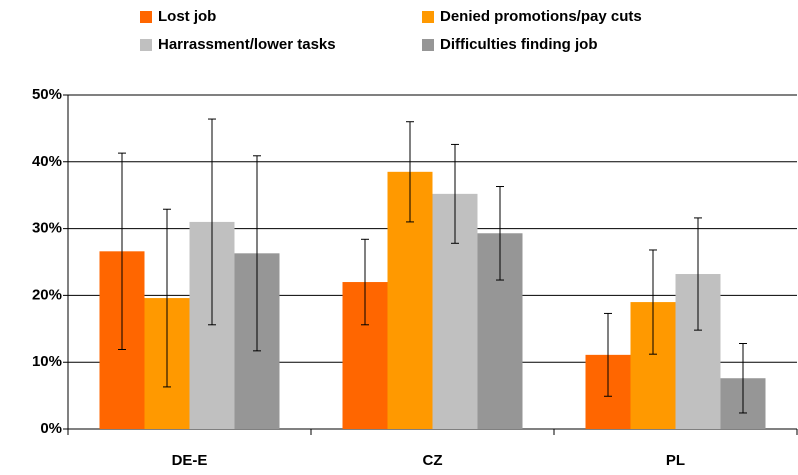 Image resolution: width=798 pixels, height=475 pixels. What do you see at coordinates (47, 161) in the screenshot?
I see `y-tick-label: 40%` at bounding box center [47, 161].